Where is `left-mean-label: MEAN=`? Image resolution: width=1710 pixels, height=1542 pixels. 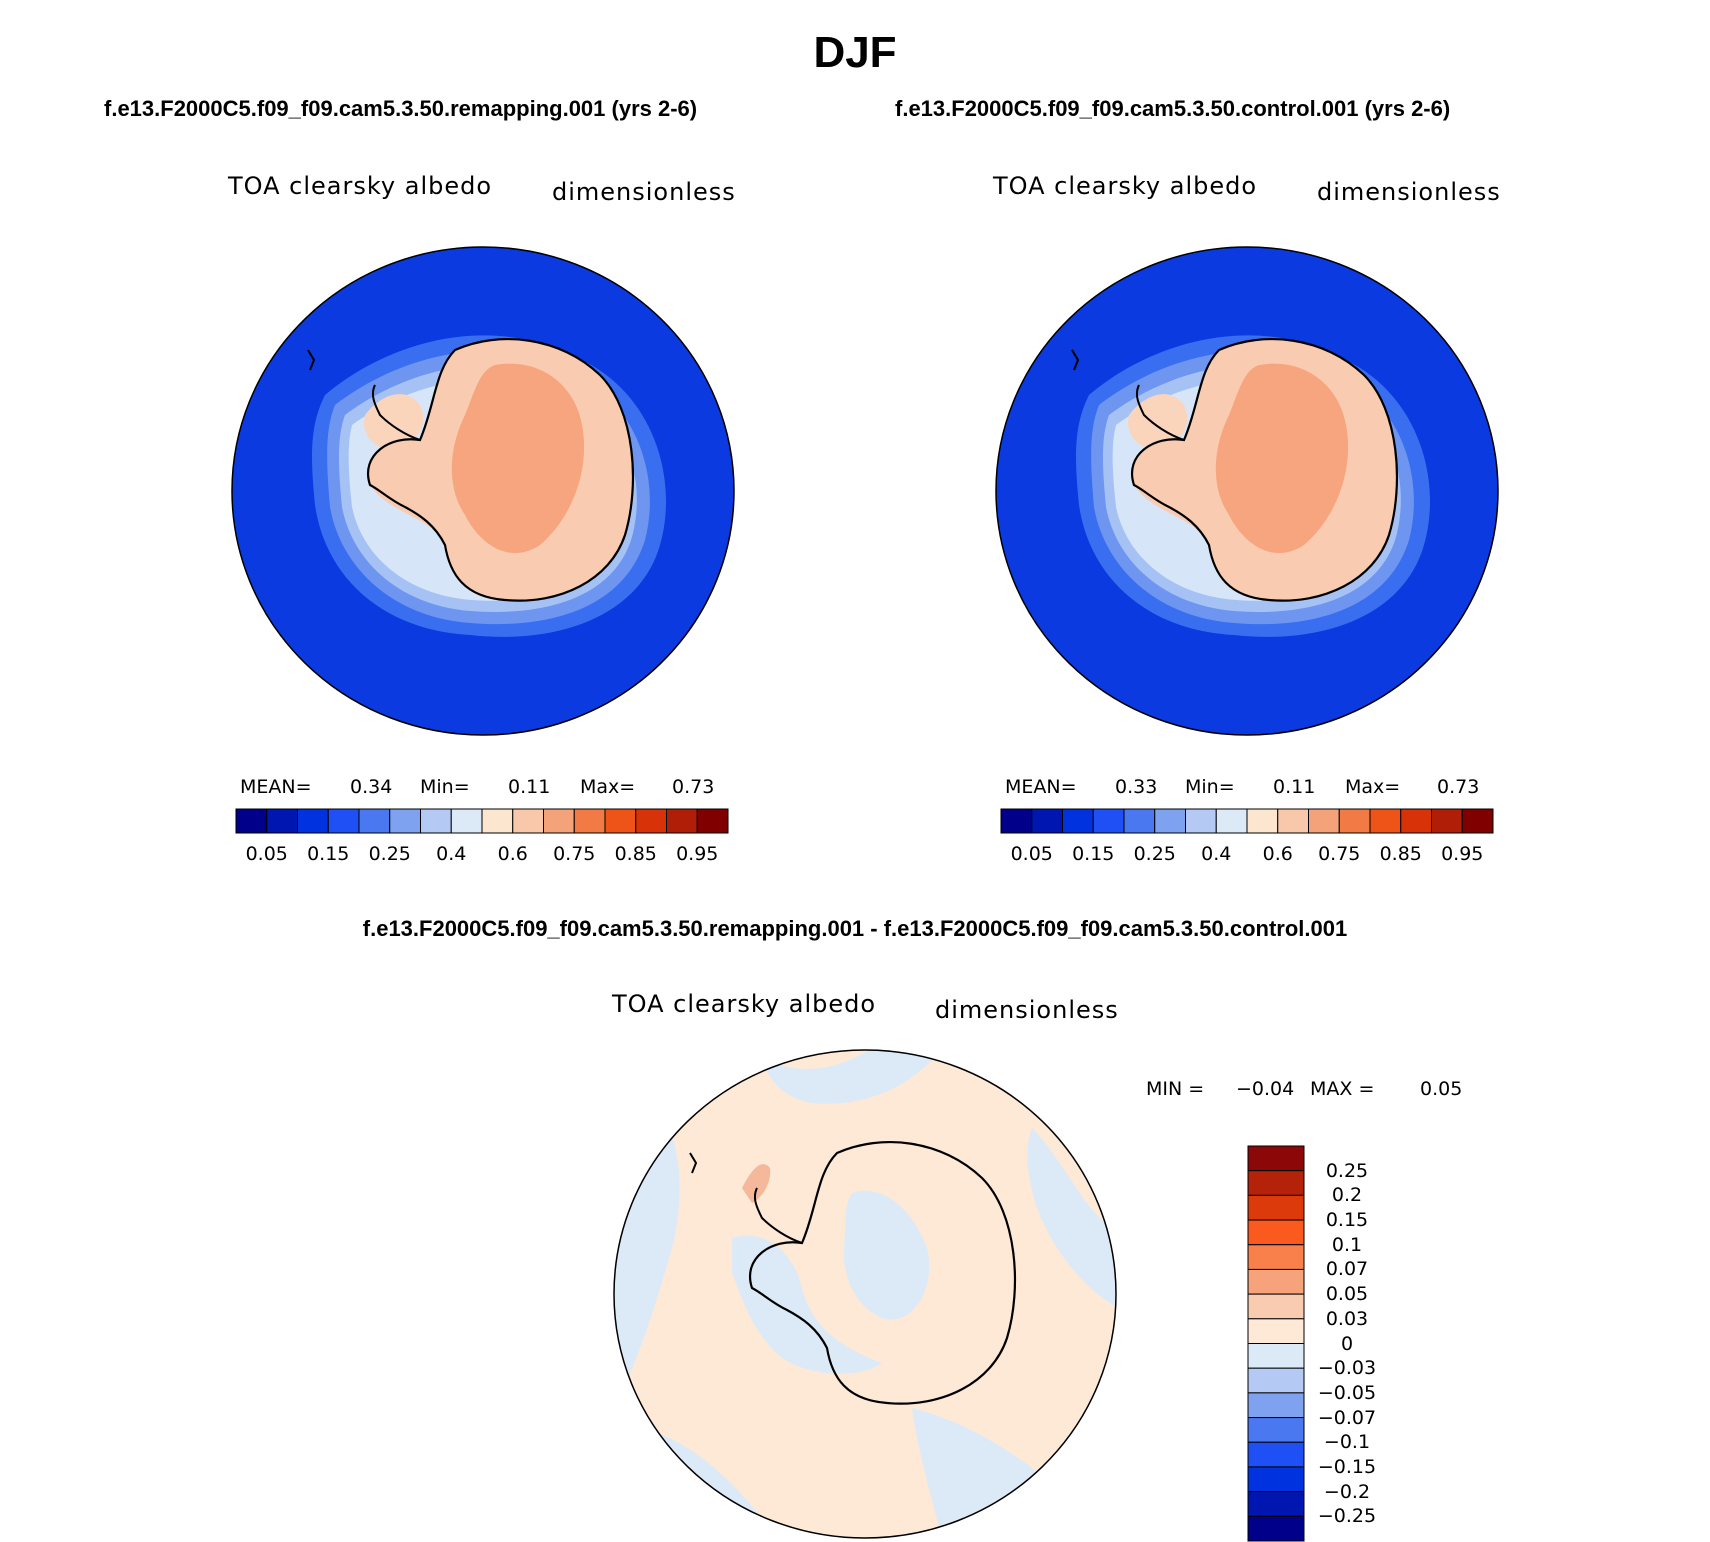
left-mean-label: MEAN= is located at coordinates (276, 787).